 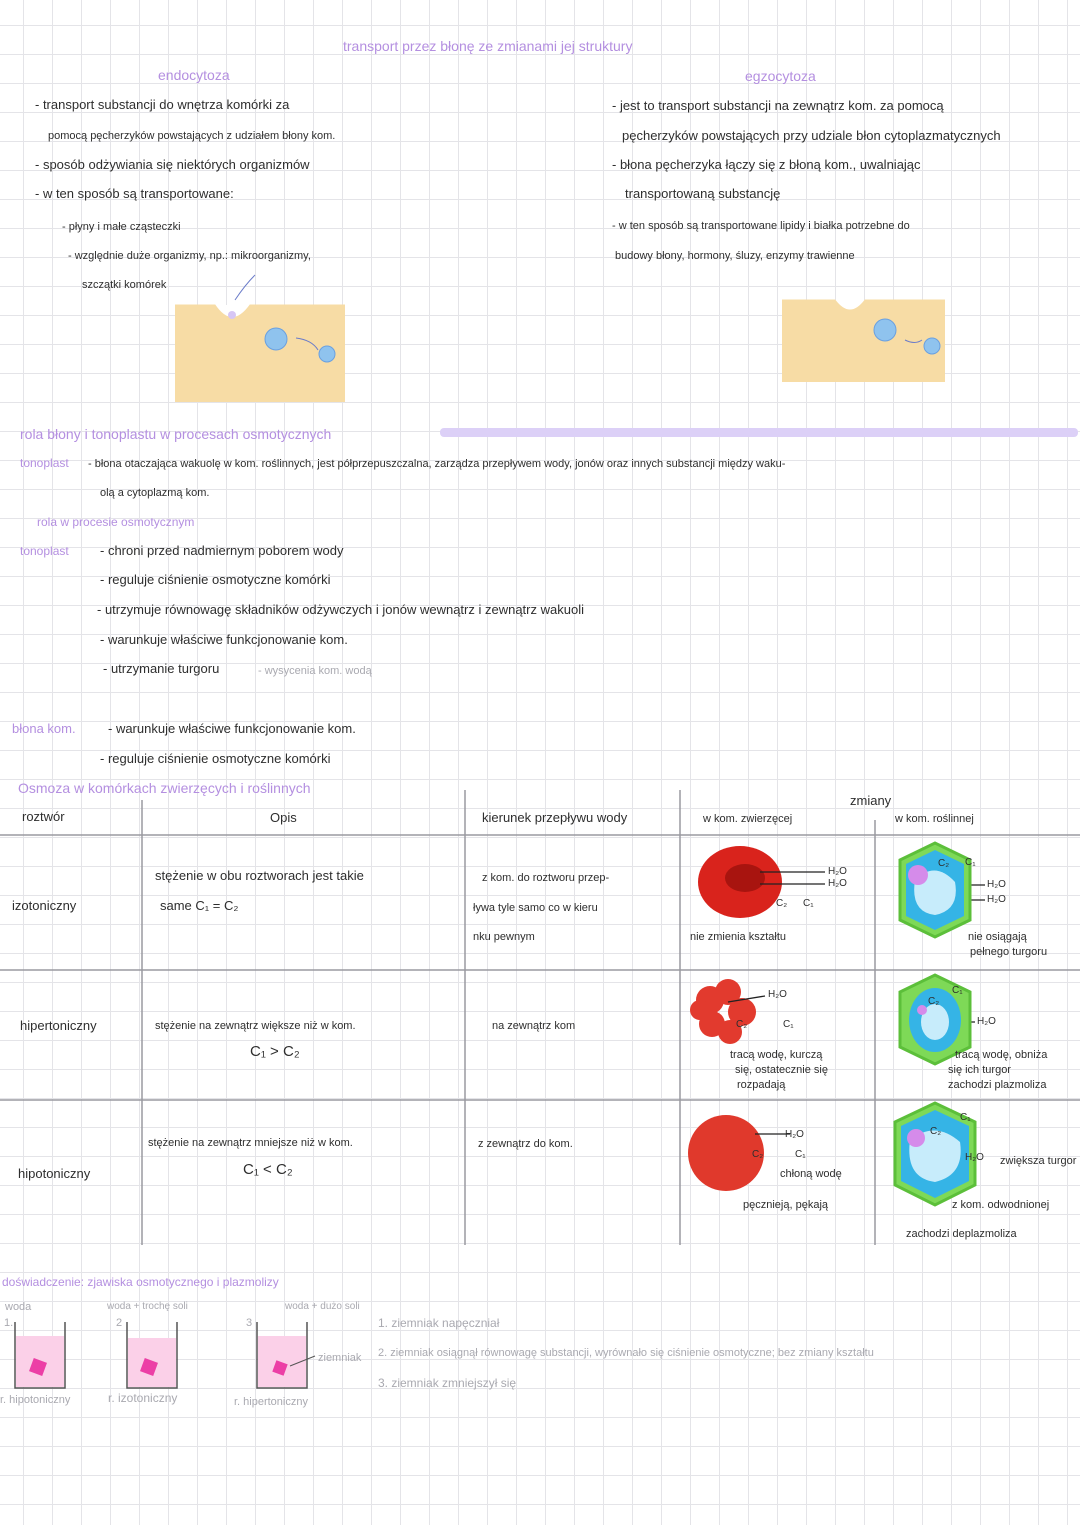 I want to click on cell-text: stężenie na zewnątrz większe niż w kom., so click(x=255, y=1026).